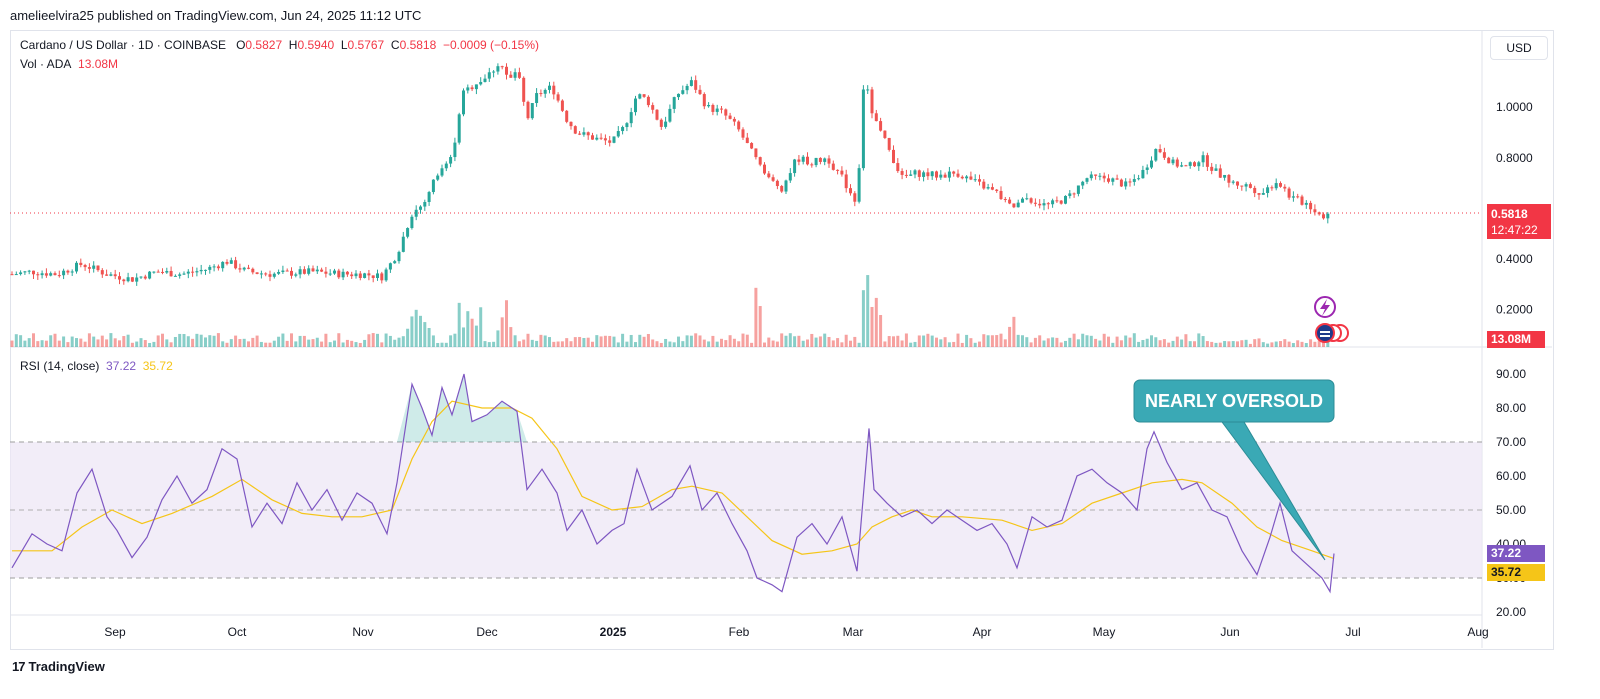 The height and width of the screenshot is (699, 1600). What do you see at coordinates (739, 632) in the screenshot?
I see `x-tick-label: Feb` at bounding box center [739, 632].